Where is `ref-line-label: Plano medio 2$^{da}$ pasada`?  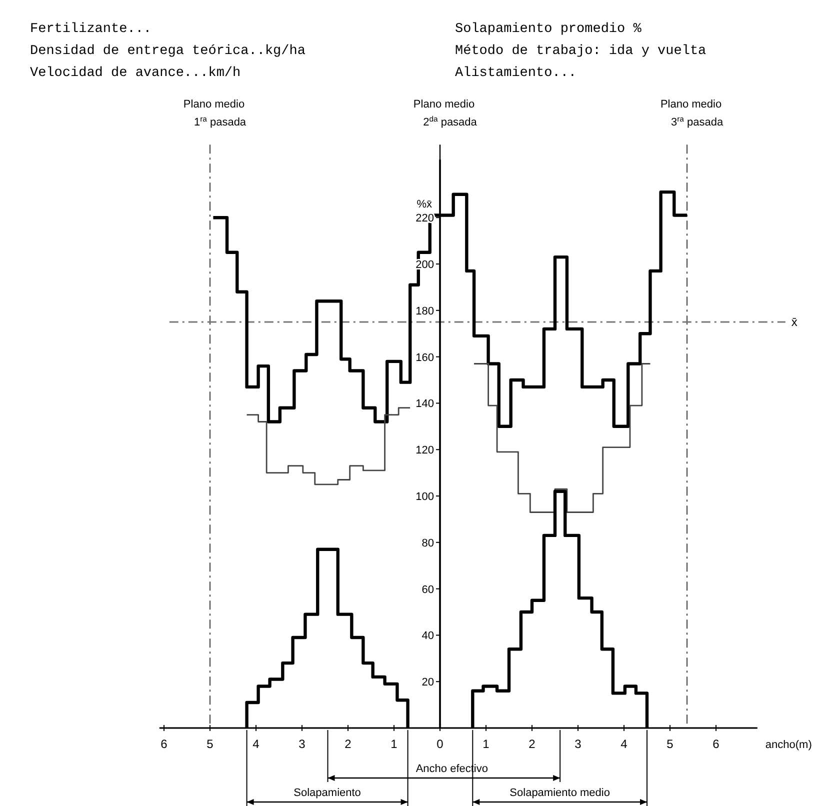
ref-line-label: Plano medio 2$^{da}$ pasada is located at coordinates (445, 113).